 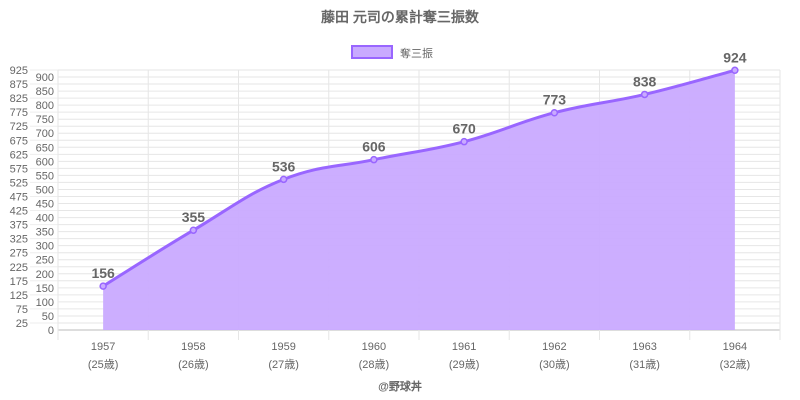 I want to click on x-tick-sublabel: (29歳), so click(x=464, y=364).